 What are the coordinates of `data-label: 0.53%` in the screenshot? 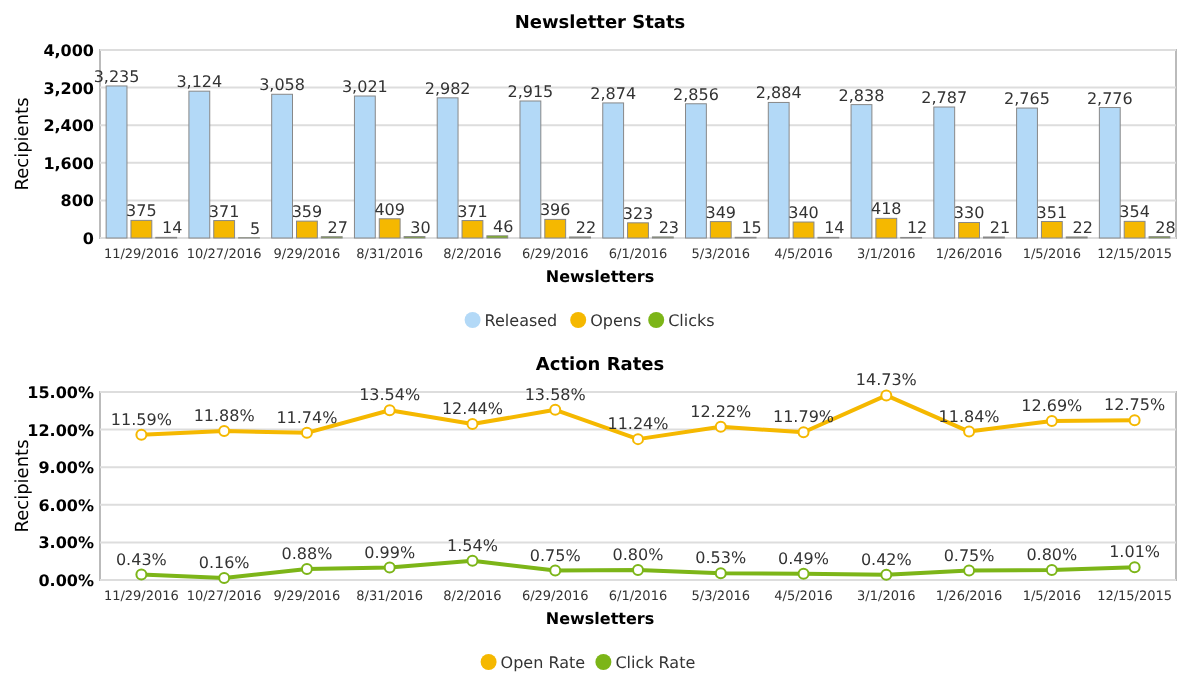 It's located at (721, 558).